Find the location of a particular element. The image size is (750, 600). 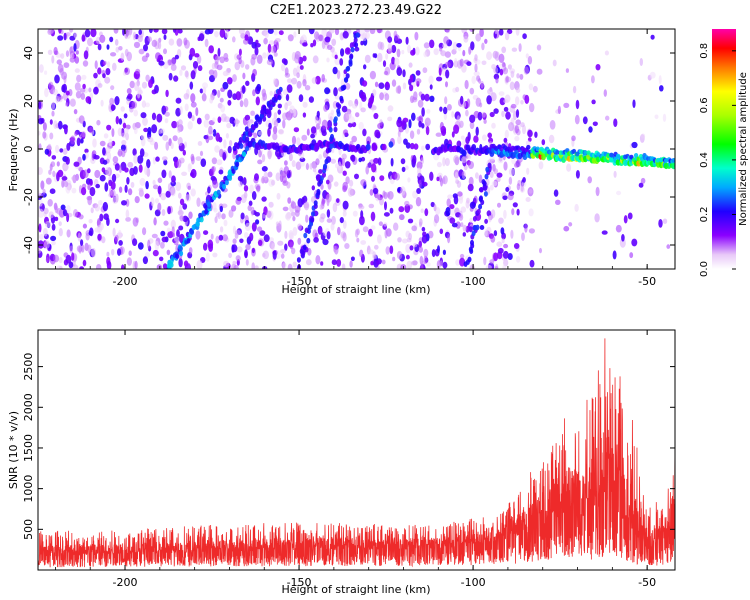

x-tick-label: -150 is located at coordinates (299, 582).